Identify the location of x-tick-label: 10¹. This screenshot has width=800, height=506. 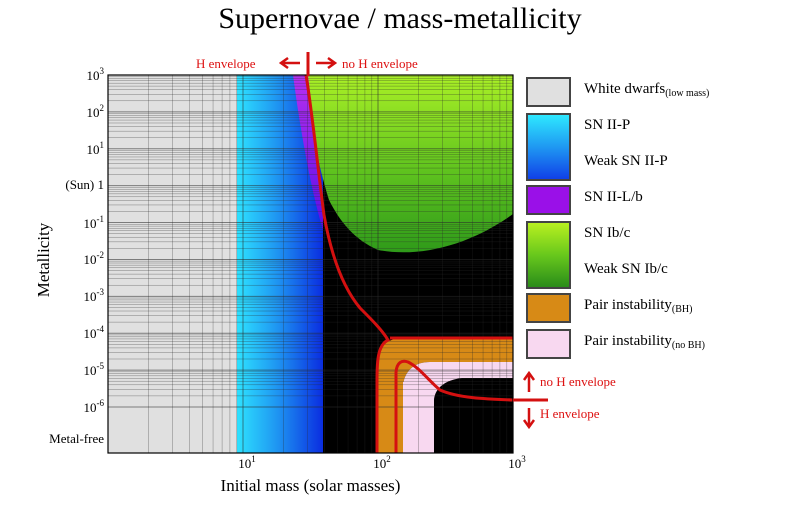
(247, 462).